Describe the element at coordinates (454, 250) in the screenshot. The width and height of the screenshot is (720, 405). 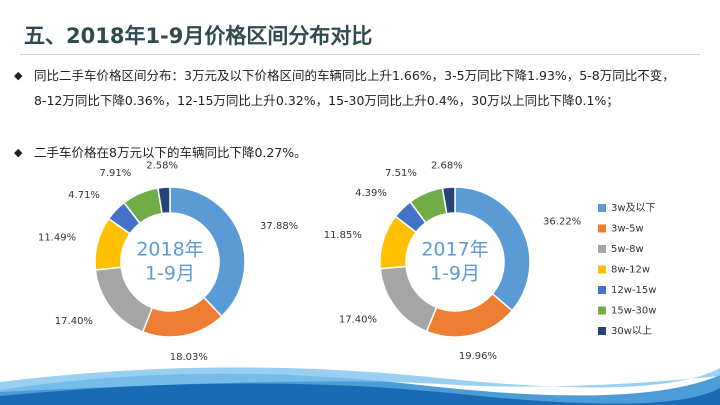
I see `center-label: 2017年` at that location.